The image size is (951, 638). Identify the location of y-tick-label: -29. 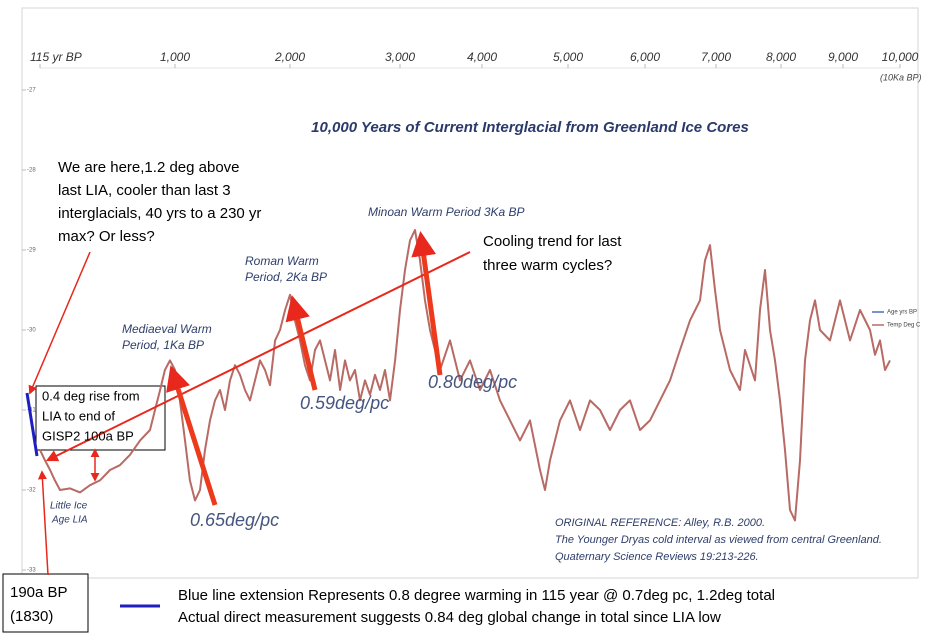
(31, 251).